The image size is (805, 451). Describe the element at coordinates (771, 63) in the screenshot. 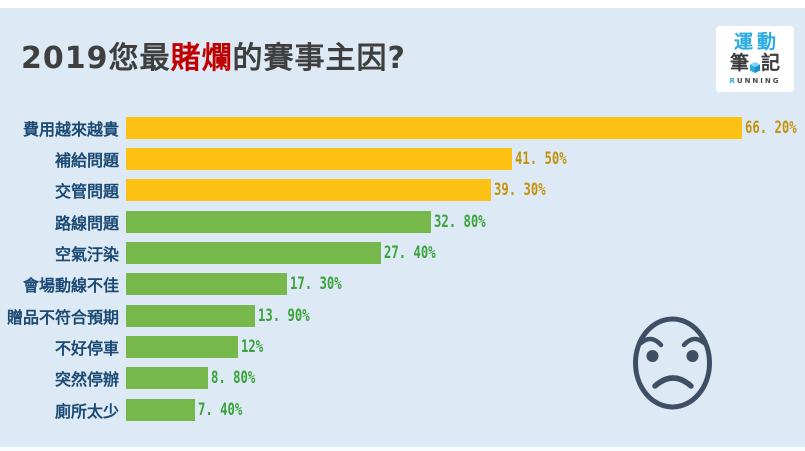

I see `logo-text-line2-right: 記` at that location.